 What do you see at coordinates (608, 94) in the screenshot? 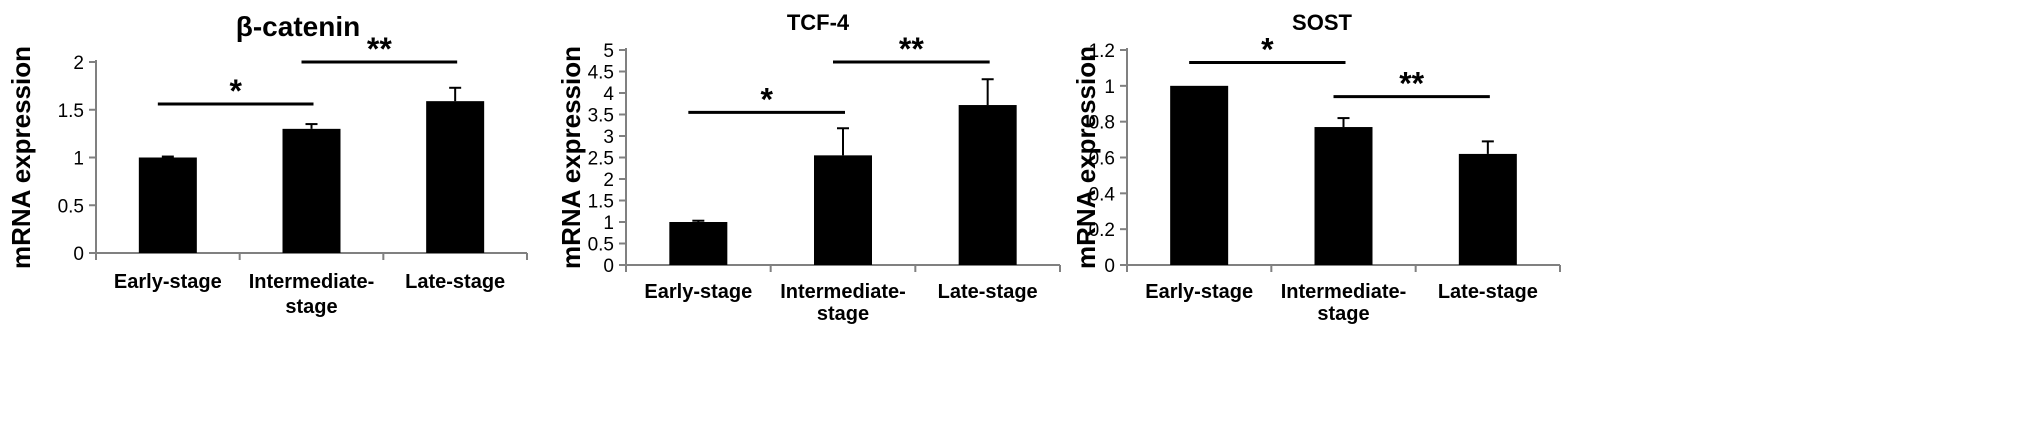
I see `y-tick-label: 4` at bounding box center [608, 94].